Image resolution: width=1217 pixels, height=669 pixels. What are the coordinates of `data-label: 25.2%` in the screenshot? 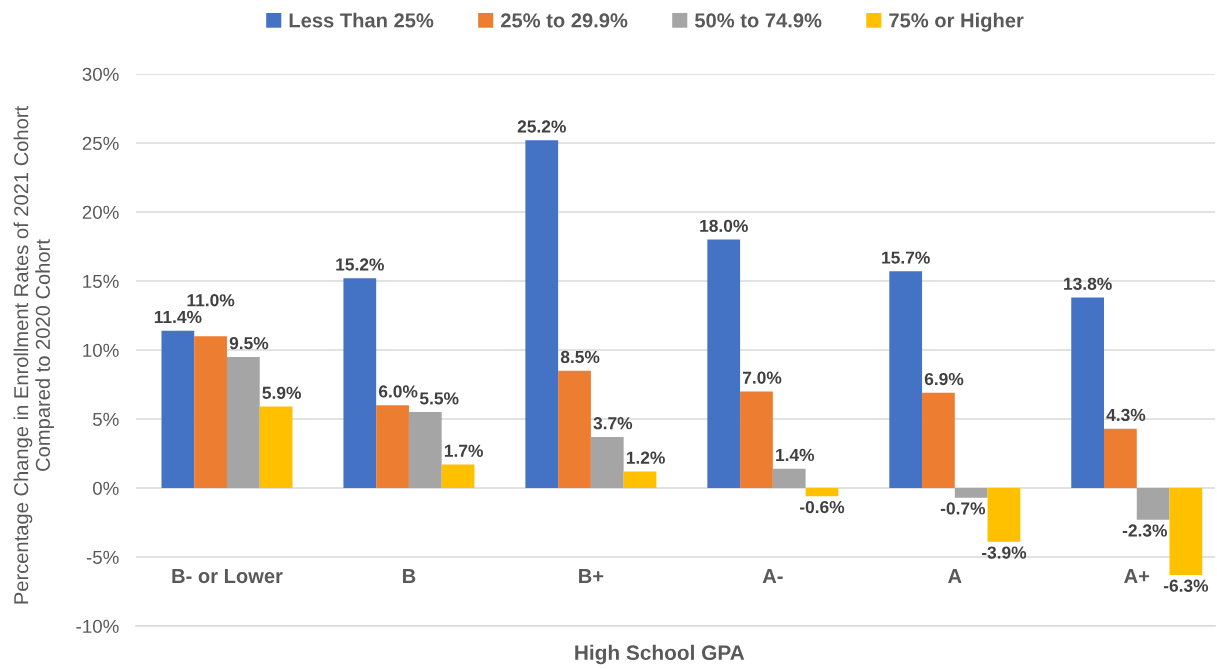 It's located at (541, 126).